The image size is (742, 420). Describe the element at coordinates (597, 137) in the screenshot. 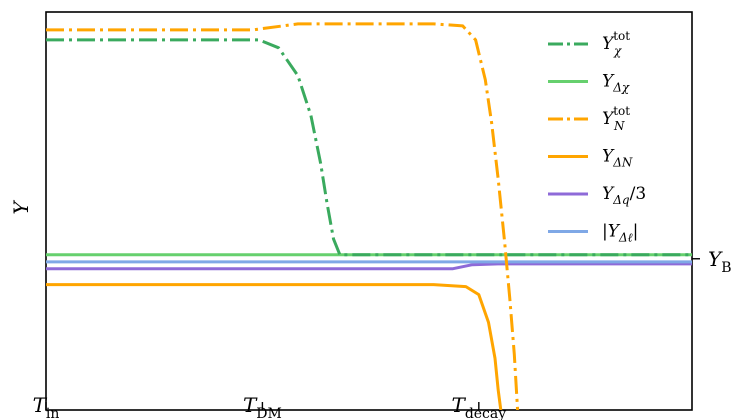

I see `legend: Ytot χ YΔχ Ytot N YΔN YΔq/3 |YΔℓ|` at that location.